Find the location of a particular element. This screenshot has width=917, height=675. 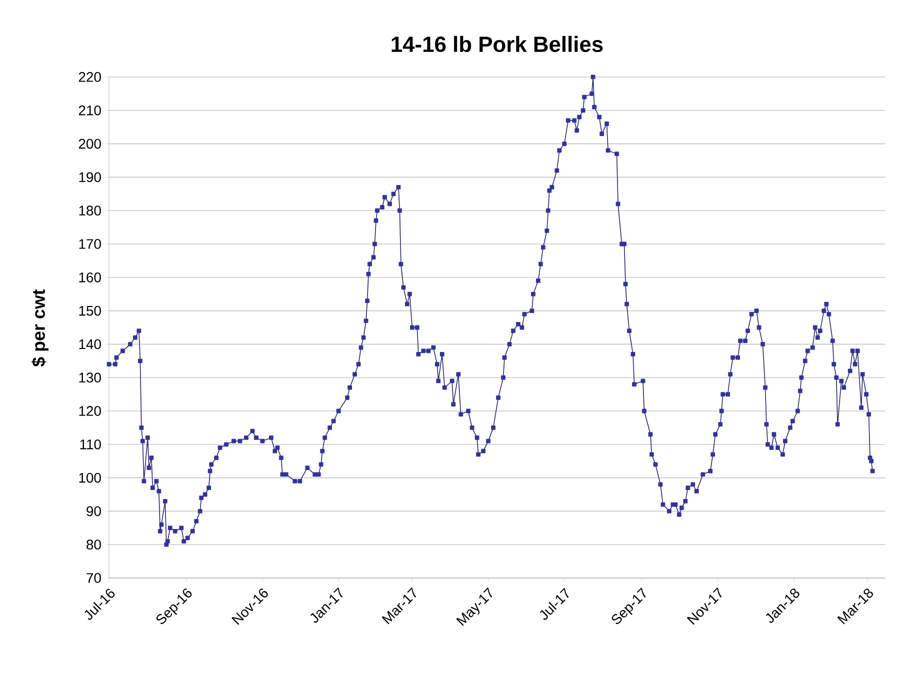

y-tick-label: 90 is located at coordinates (93, 511).